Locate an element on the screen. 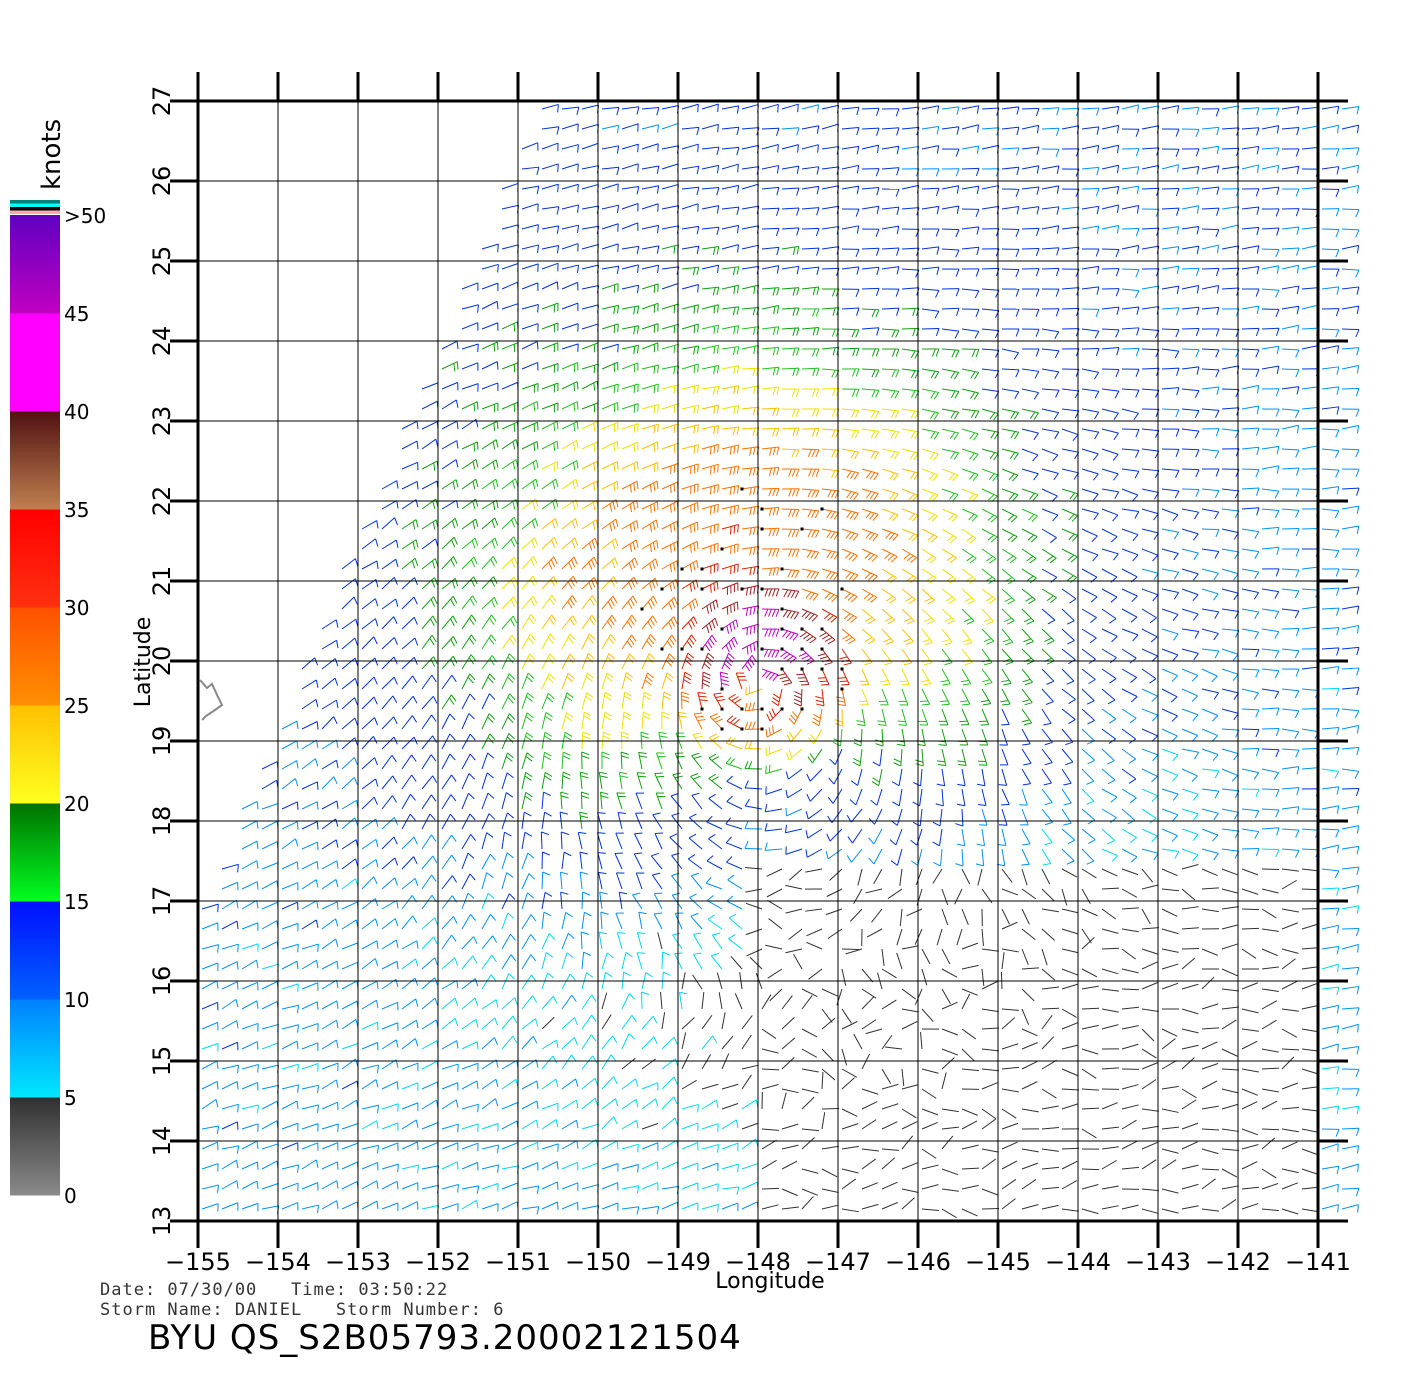 The image size is (1420, 1400). colorbar-tick-label: 35 is located at coordinates (76, 510).